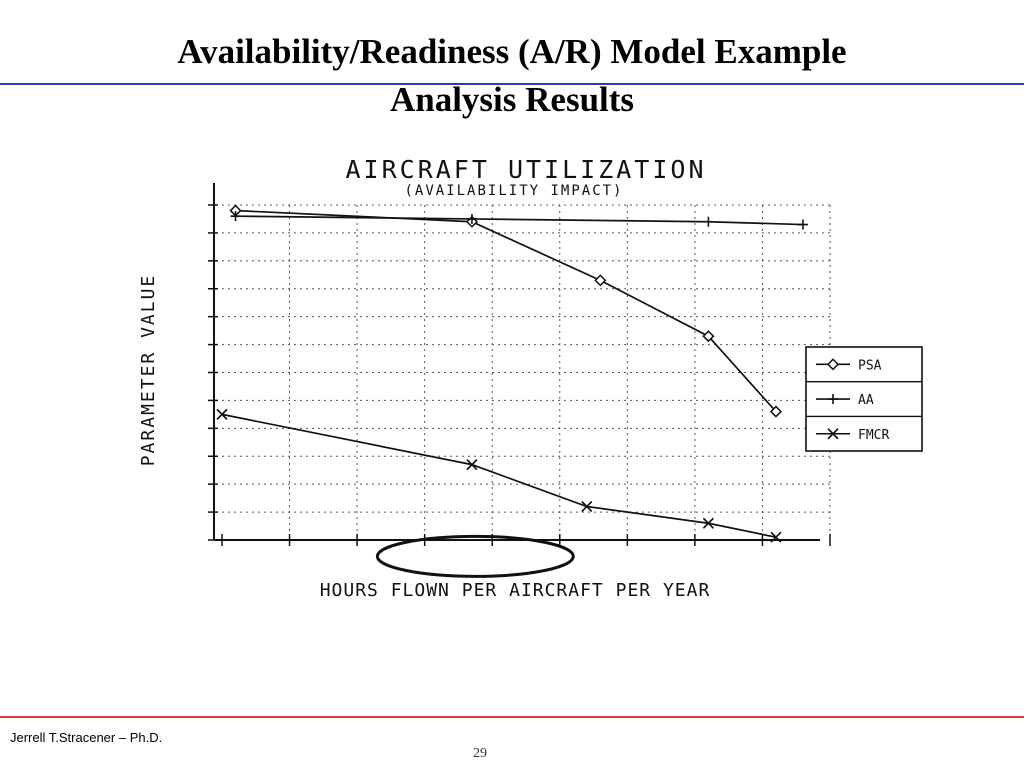 The height and width of the screenshot is (768, 1024). I want to click on legend-marker-psa, so click(833, 364).